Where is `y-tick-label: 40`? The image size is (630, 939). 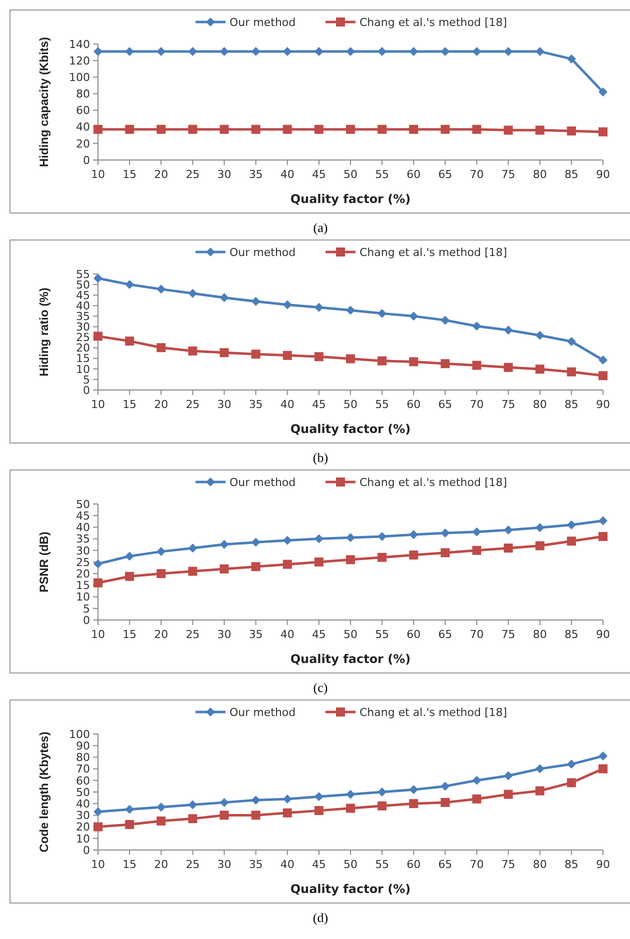
y-tick-label: 40 is located at coordinates (83, 527).